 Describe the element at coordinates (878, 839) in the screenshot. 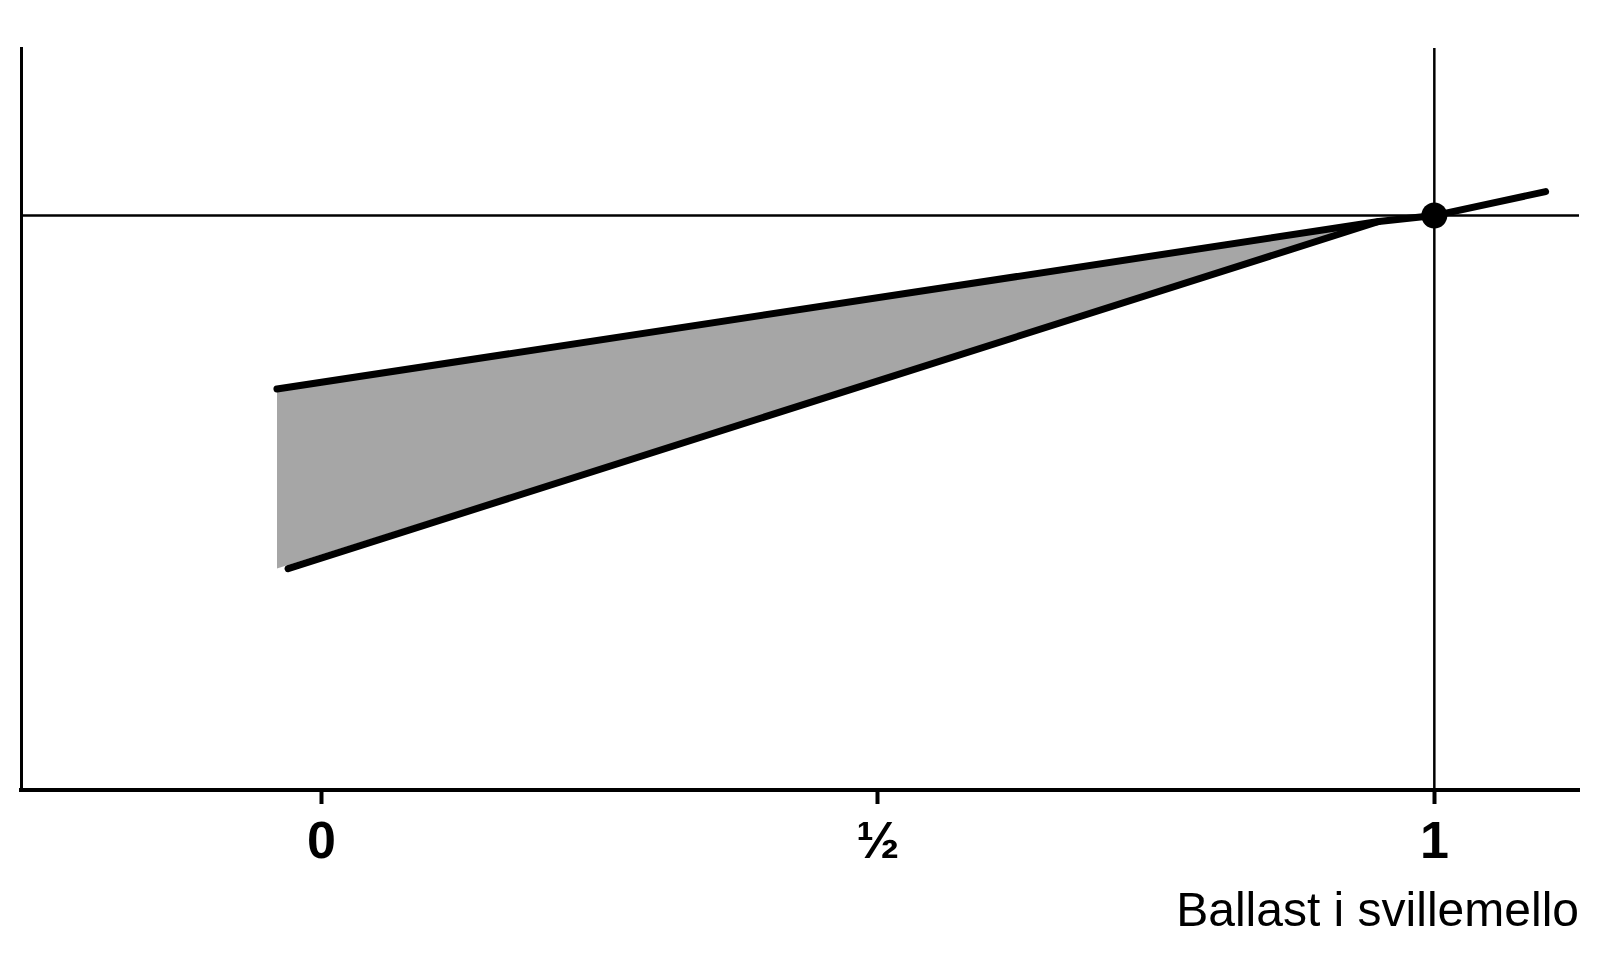

I see `x-tick-label: ½` at that location.